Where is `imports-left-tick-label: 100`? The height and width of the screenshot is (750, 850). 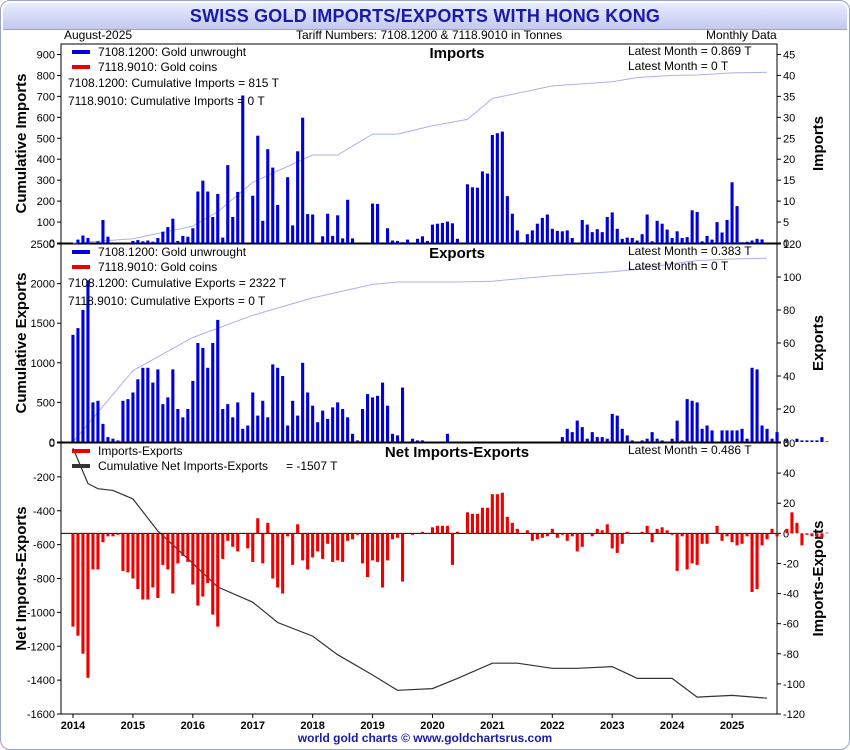 imports-left-tick-label: 100 is located at coordinates (46, 223).